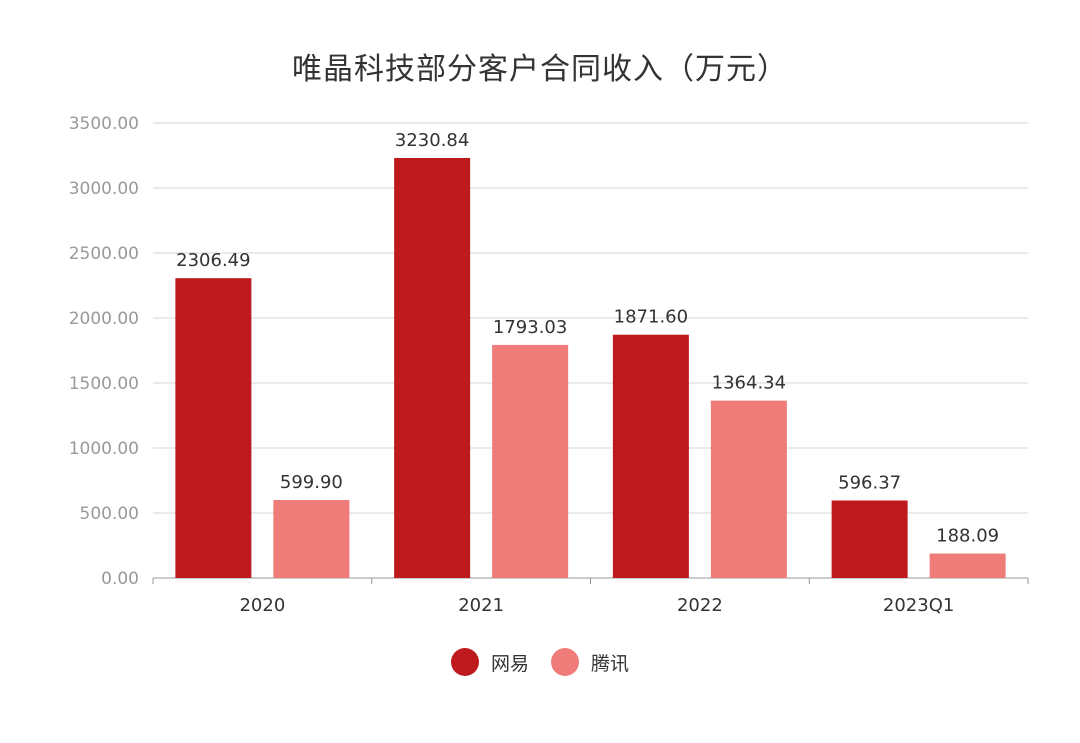 This screenshot has height=743, width=1080. What do you see at coordinates (104, 319) in the screenshot?
I see `y-tick-label: 2000.00` at bounding box center [104, 319].